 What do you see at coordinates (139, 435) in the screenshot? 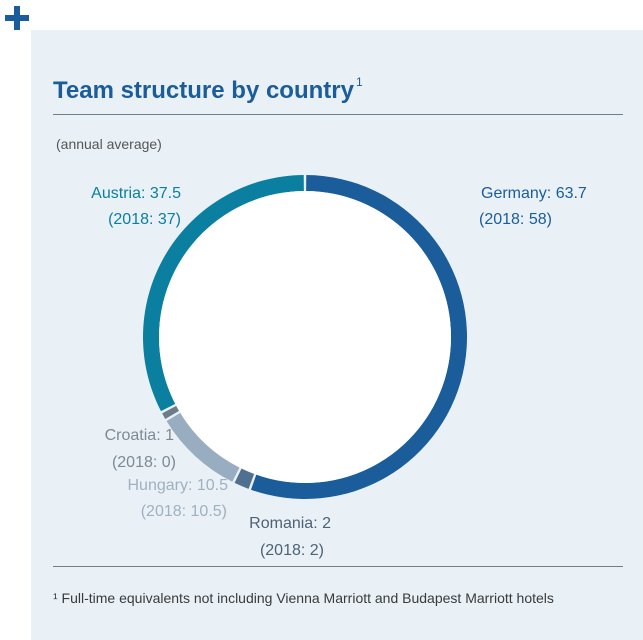
I see `label-croatia-value: Croatia: 1` at bounding box center [139, 435].